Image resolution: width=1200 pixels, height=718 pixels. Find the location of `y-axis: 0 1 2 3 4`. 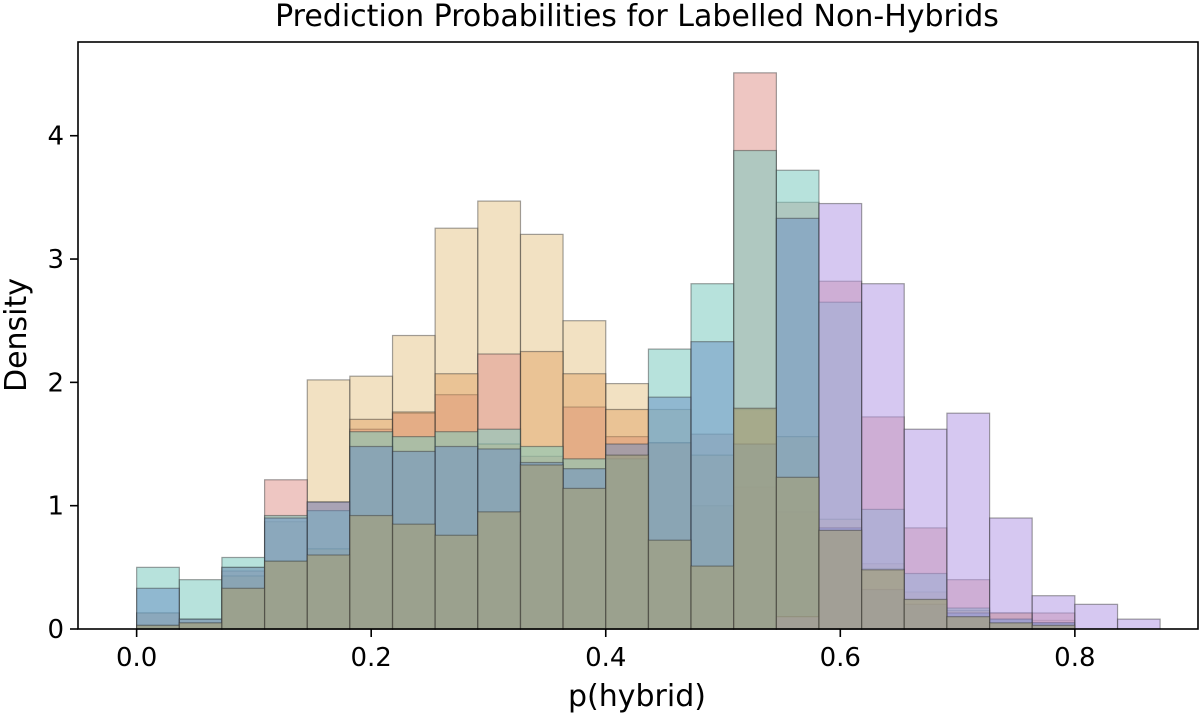

y-axis: 0 1 2 3 4 is located at coordinates (62, 383).